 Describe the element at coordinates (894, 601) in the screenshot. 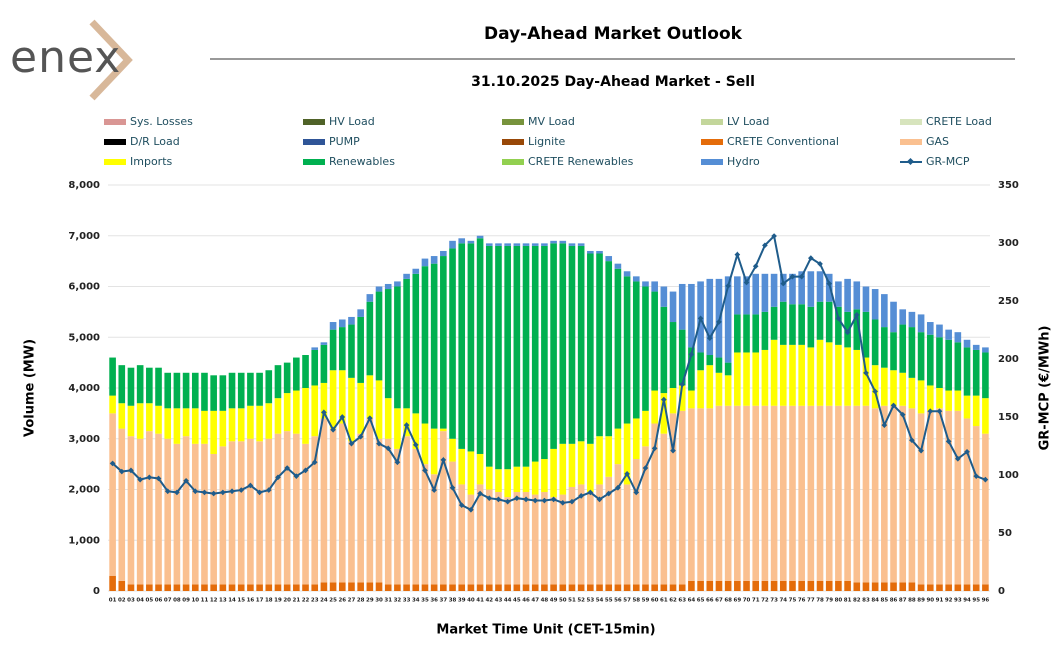

I see `x-tick-label: 86` at that location.